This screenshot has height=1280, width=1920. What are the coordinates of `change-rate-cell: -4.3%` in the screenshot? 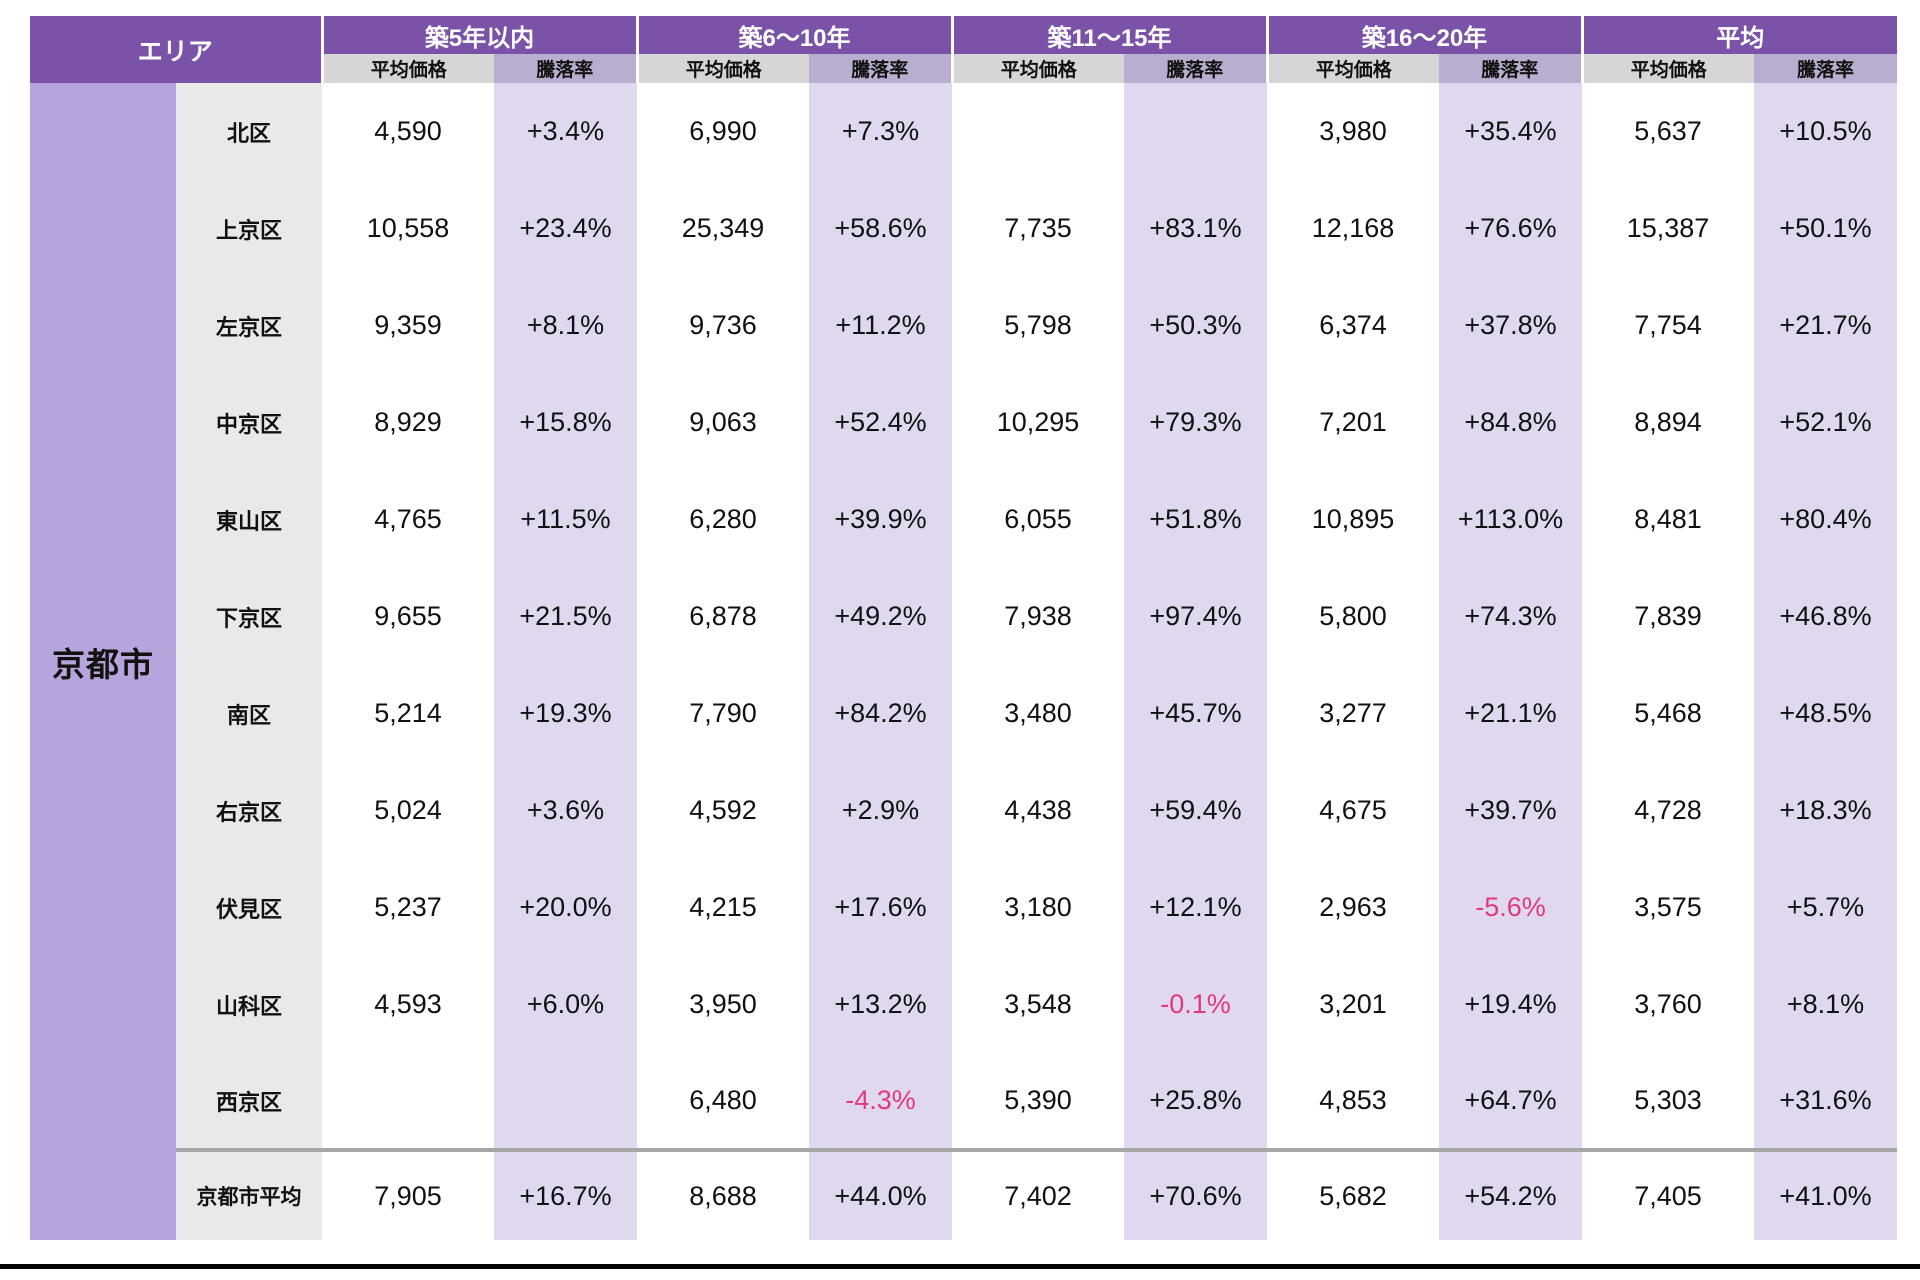 It's located at (880, 1101).